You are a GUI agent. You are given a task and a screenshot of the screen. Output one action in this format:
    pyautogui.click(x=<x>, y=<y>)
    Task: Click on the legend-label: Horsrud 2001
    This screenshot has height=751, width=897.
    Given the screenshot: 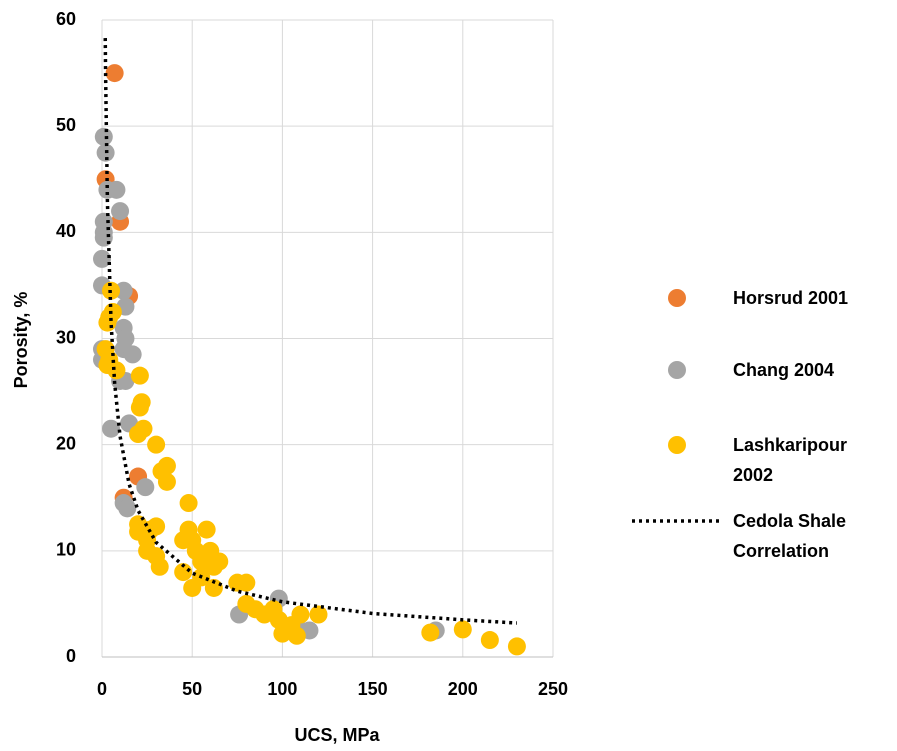 What is the action you would take?
    pyautogui.click(x=791, y=298)
    